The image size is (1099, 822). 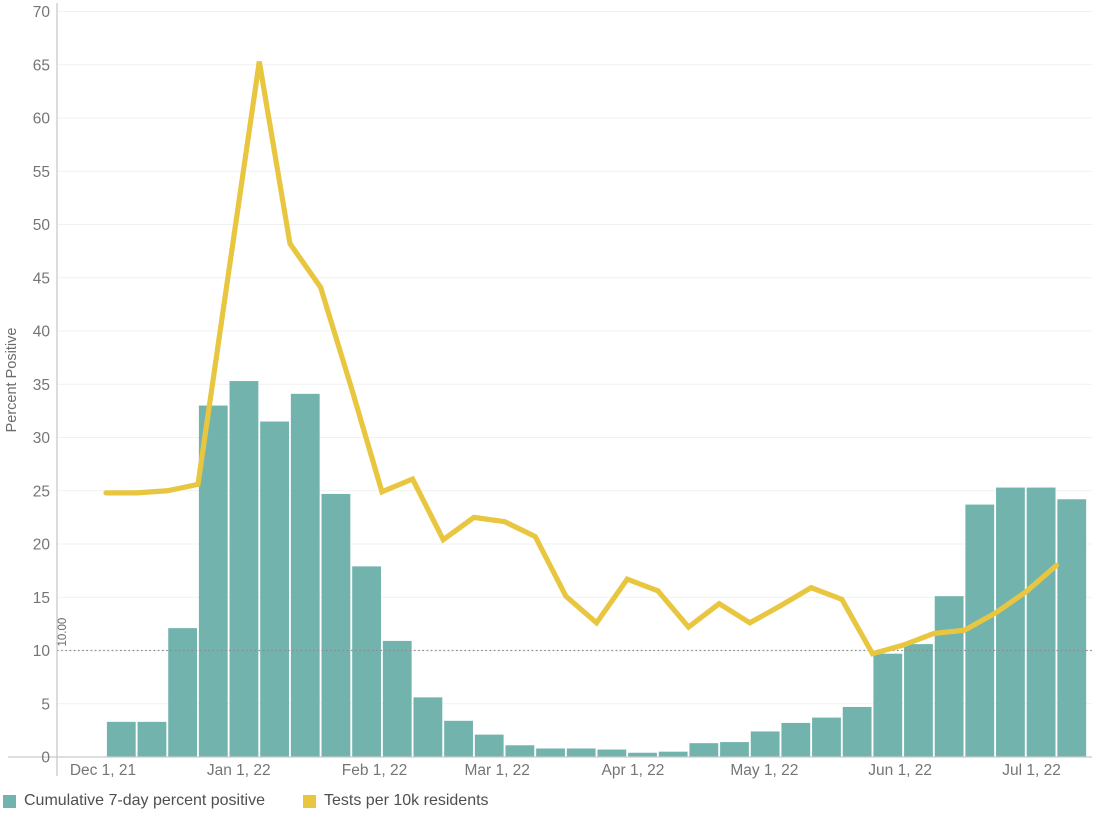 What do you see at coordinates (764, 770) in the screenshot?
I see `x-tick-label-5: May 1, 22` at bounding box center [764, 770].